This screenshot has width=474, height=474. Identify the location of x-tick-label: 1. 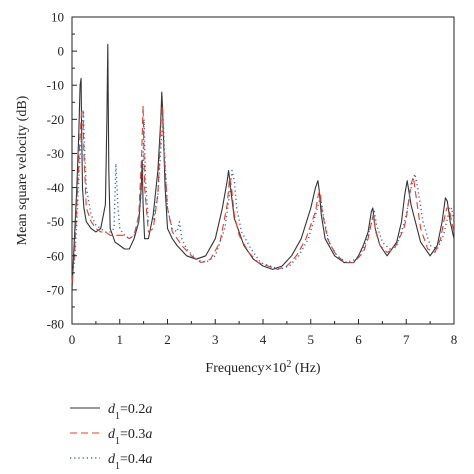
(120, 339).